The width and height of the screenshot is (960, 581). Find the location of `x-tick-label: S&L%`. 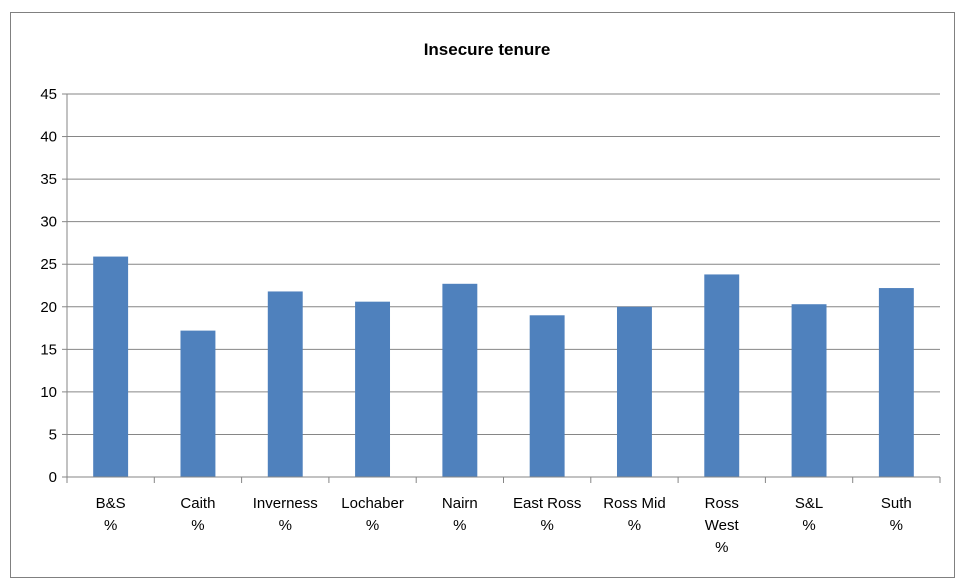

x-tick-label: S&L% is located at coordinates (809, 514).